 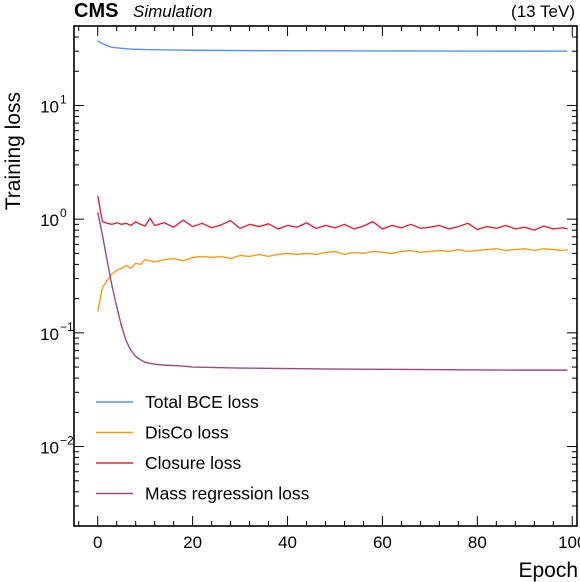 I want to click on x-tick-label: 80, so click(x=477, y=542).